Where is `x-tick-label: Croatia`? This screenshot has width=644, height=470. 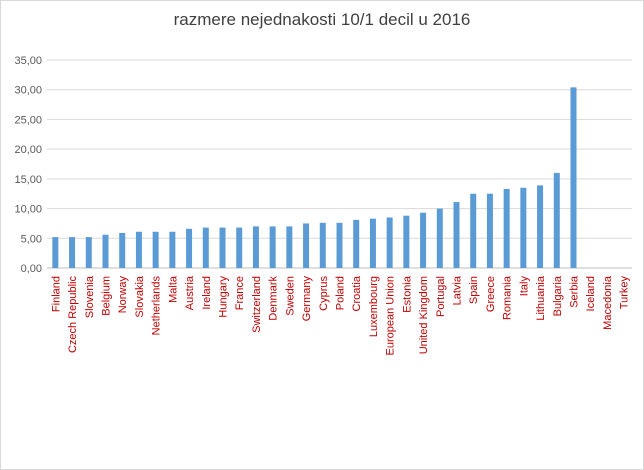
x-tick-label: Croatia is located at coordinates (357, 293).